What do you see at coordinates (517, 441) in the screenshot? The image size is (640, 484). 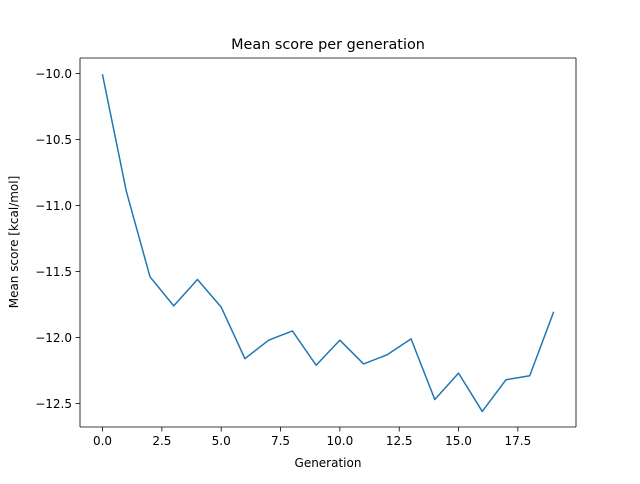 I see `x-tick-label: 17.5` at bounding box center [517, 441].